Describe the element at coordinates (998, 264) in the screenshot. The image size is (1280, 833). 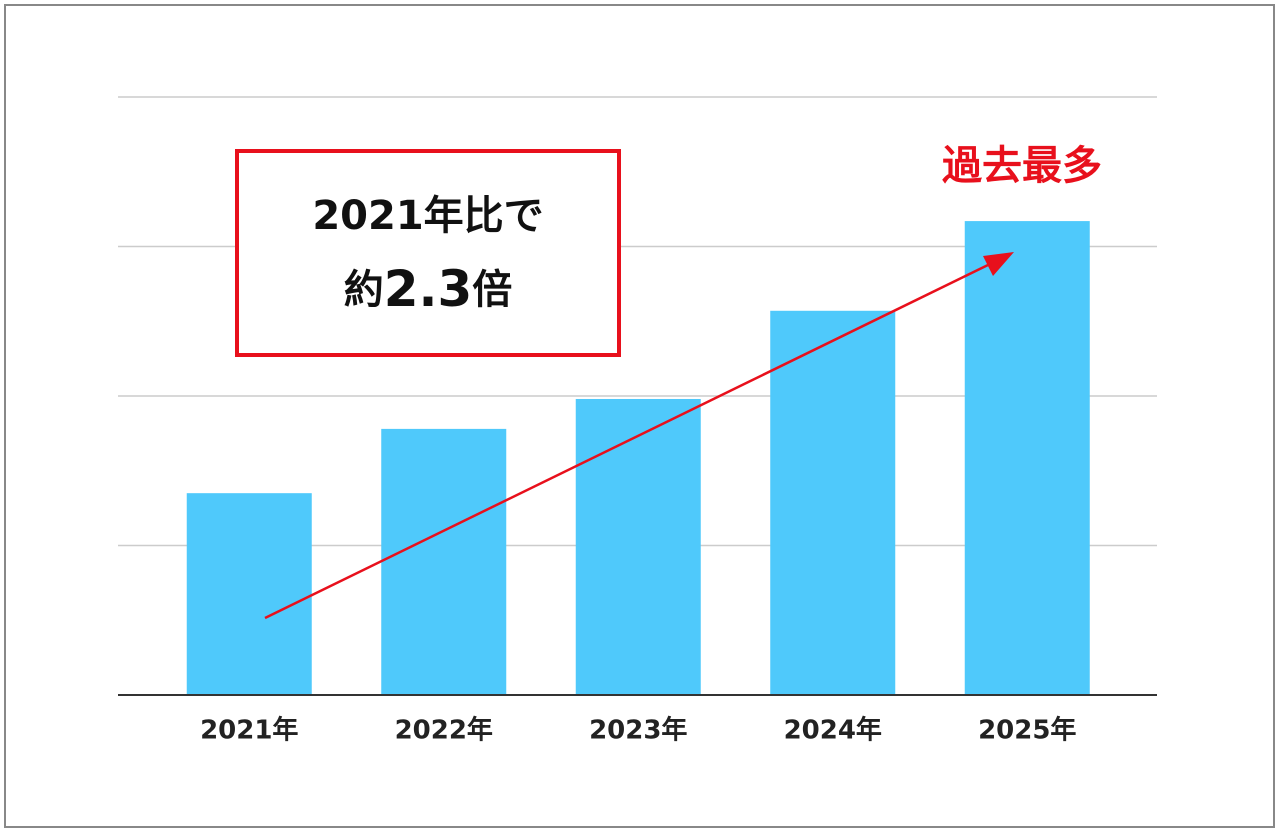
I see `arrow-head` at that location.